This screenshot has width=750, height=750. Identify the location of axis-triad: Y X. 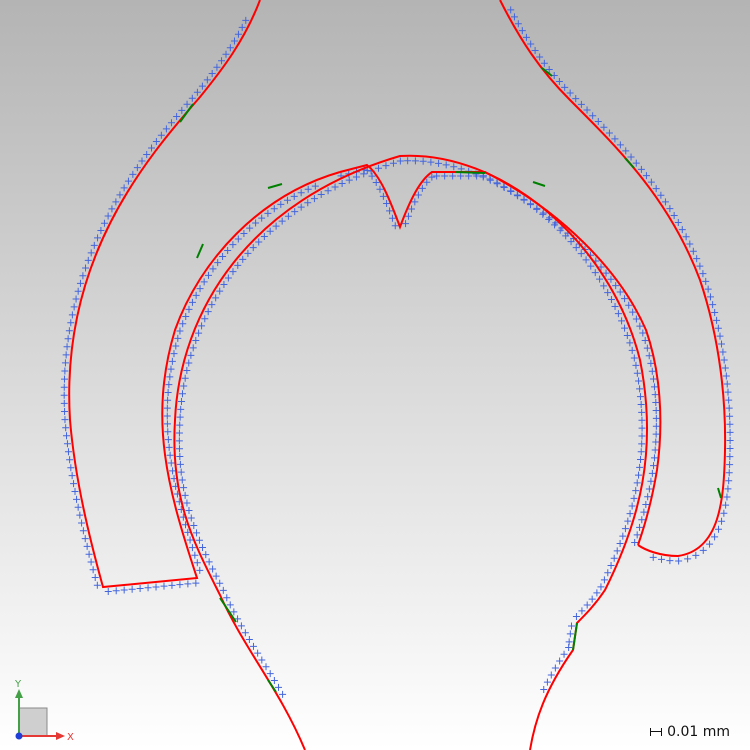
(40, 710).